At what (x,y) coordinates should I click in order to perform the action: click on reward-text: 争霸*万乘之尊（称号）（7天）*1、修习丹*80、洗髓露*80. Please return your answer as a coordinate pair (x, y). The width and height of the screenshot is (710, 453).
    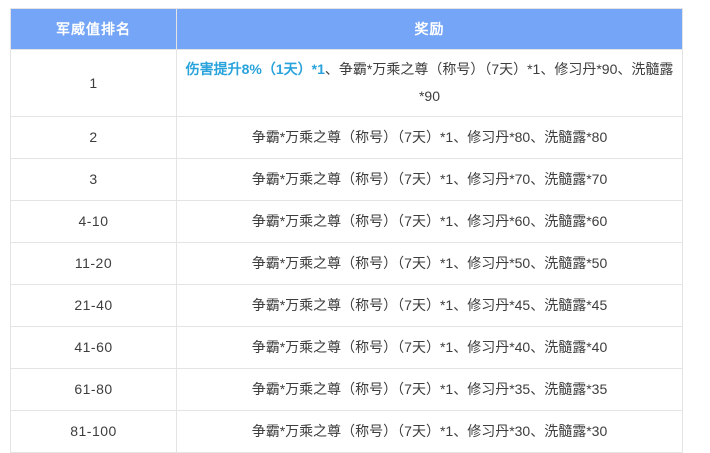
    Looking at the image, I should click on (429, 137).